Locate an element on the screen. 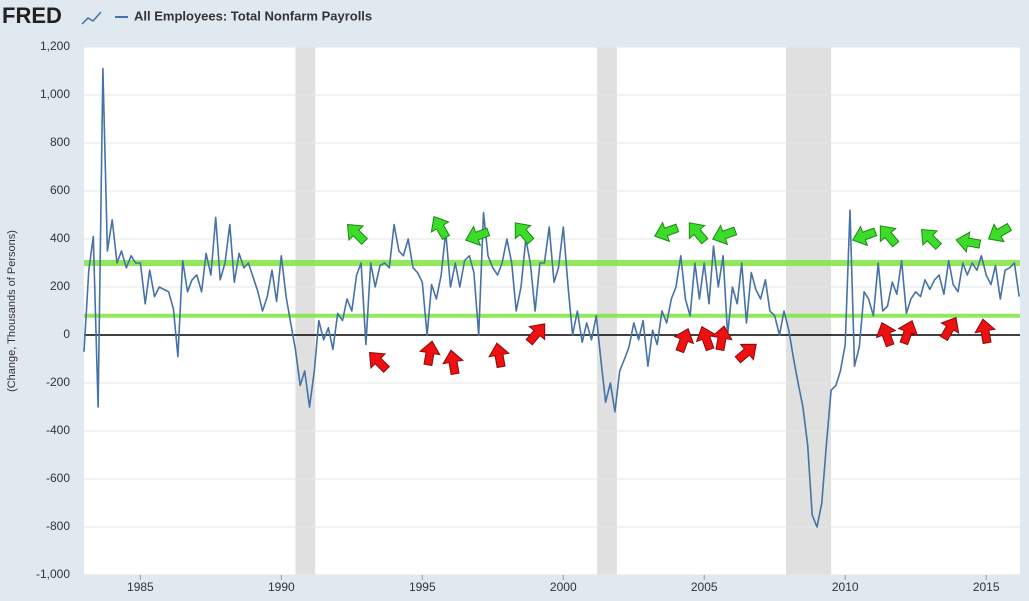 Image resolution: width=1029 pixels, height=601 pixels. y-tick-label: -400 is located at coordinates (58, 430).